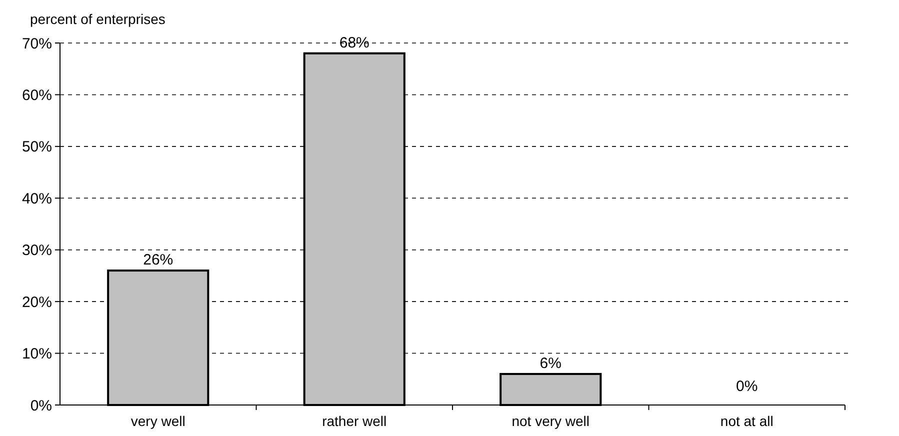  Describe the element at coordinates (98, 19) in the screenshot. I see `y-axis-title: percent of enterprises` at that location.